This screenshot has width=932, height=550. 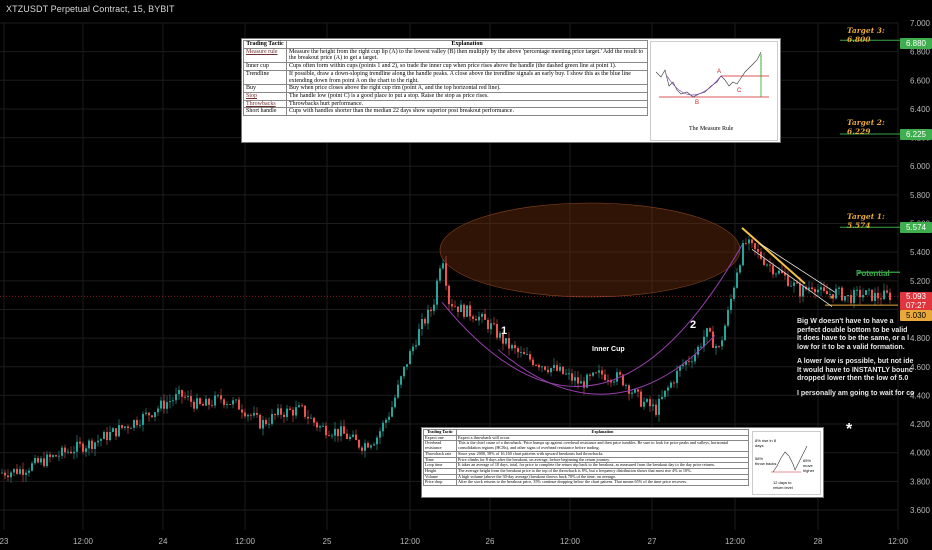 I want to click on svg-text: throw backs, so click(x=765, y=463).